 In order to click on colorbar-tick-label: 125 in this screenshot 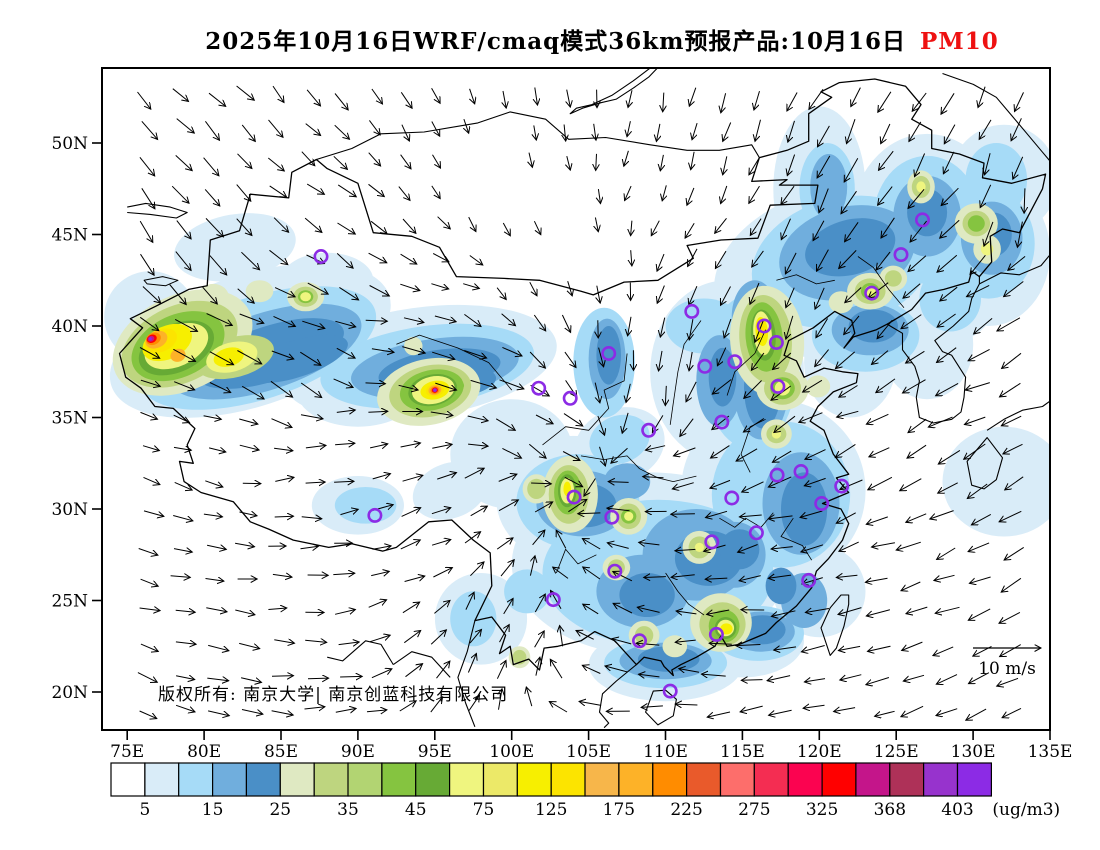, I will do `click(551, 810)`.